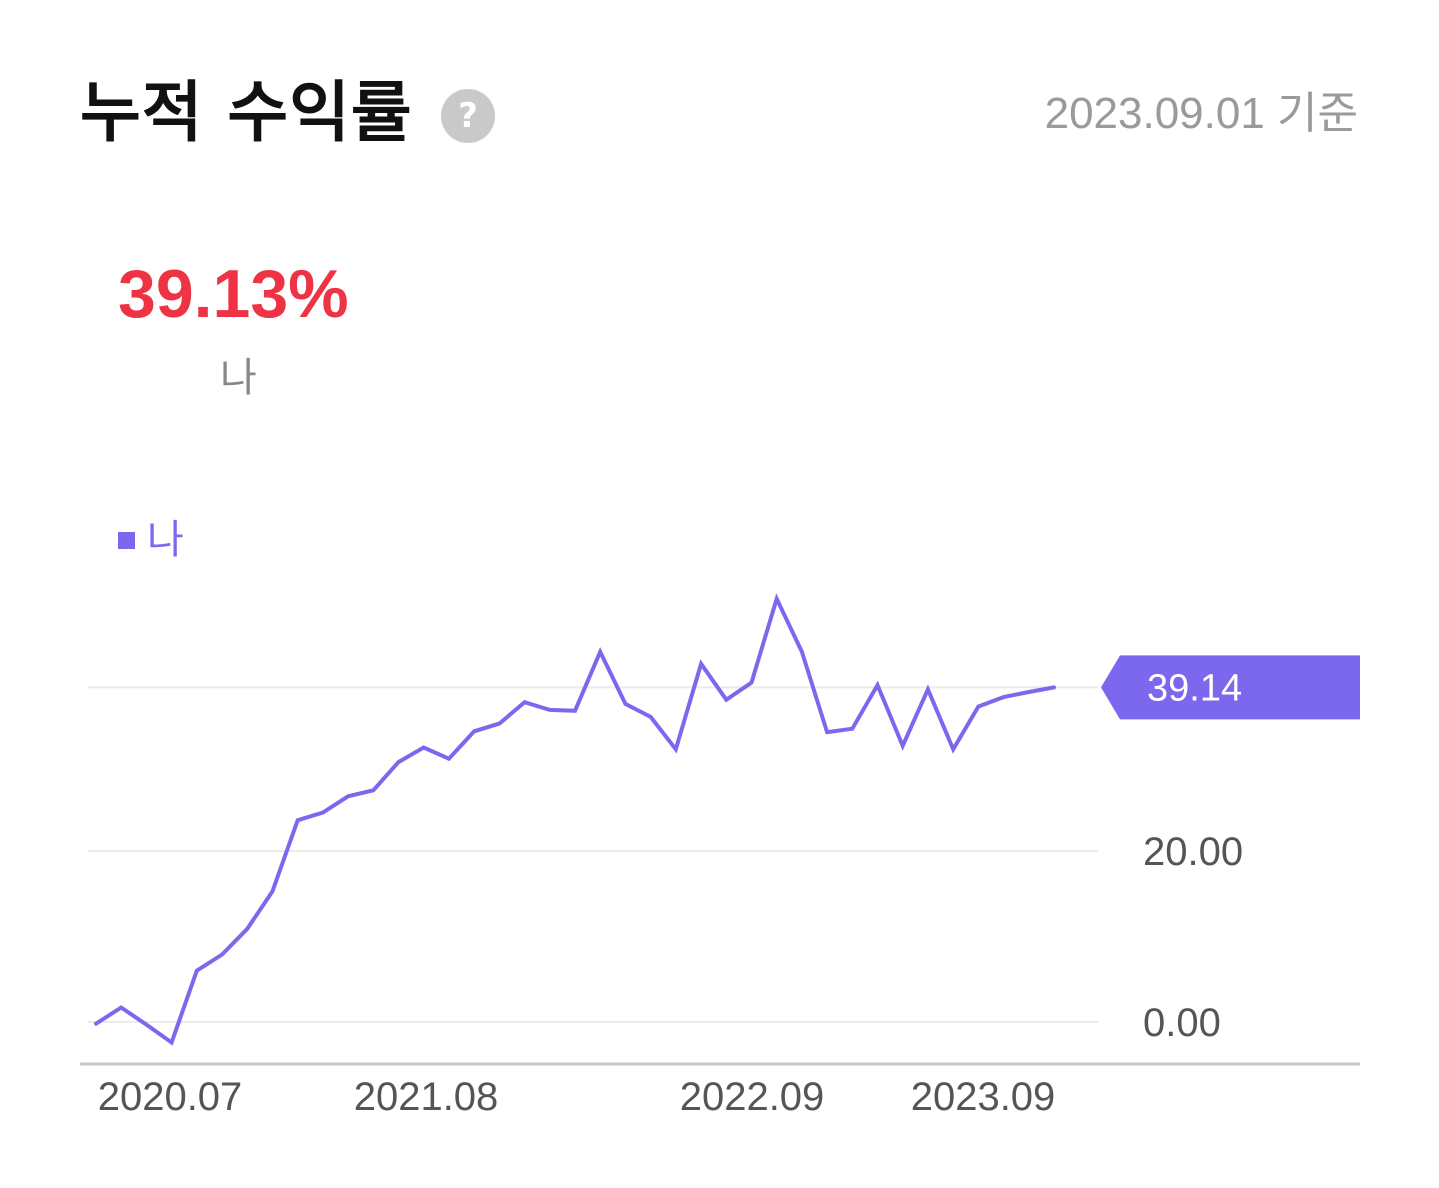 The width and height of the screenshot is (1439, 1188). I want to click on last-value-label: 39.14, so click(1194, 688).